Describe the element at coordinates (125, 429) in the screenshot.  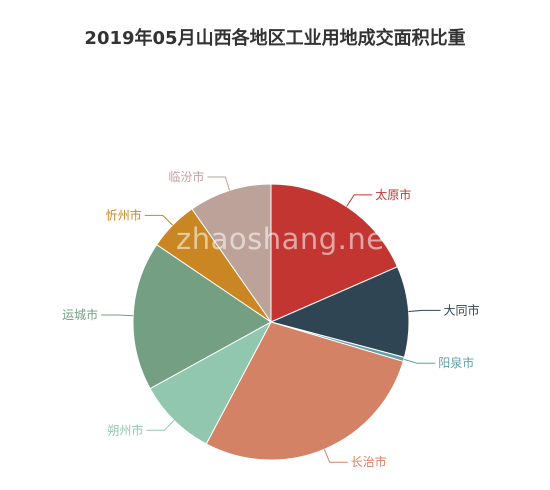
I see `slice-label-4: 朔州市` at that location.